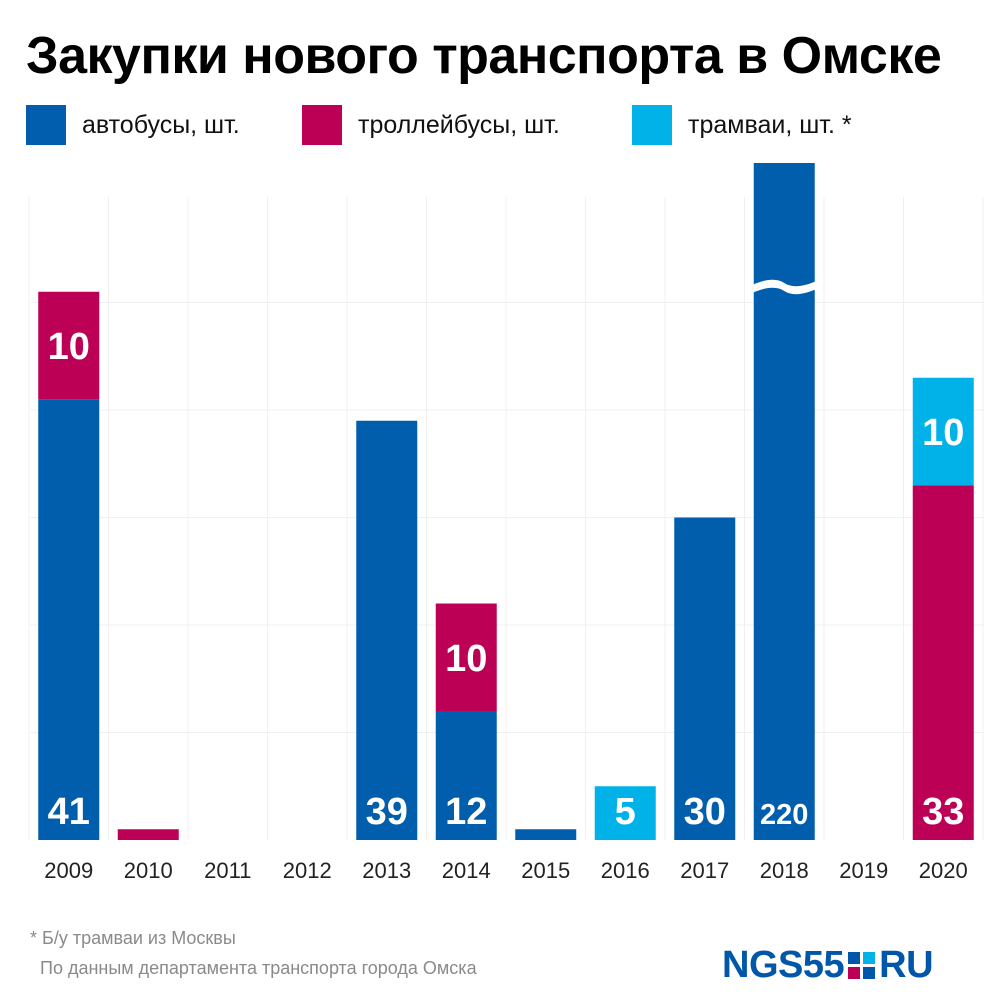 The image size is (1000, 1000). I want to click on bar-label-2009-series-0: 41, so click(69, 812).